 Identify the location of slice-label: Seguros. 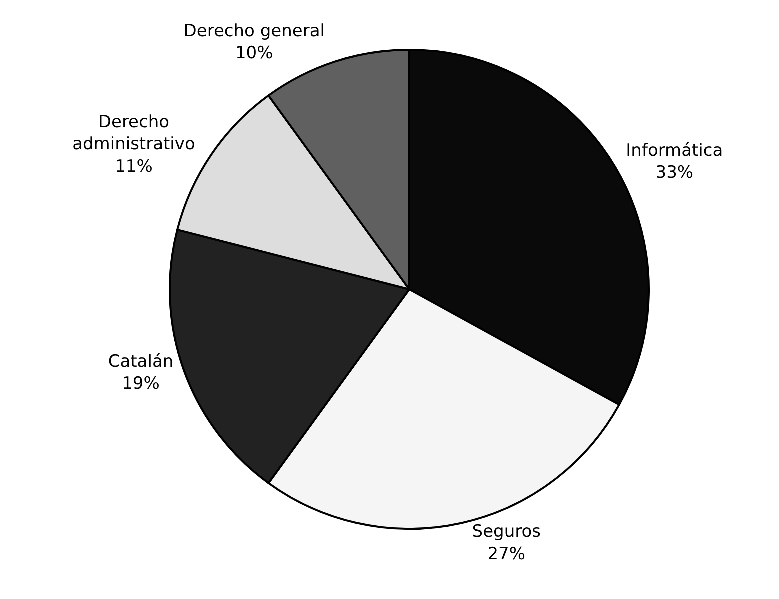
(507, 532).